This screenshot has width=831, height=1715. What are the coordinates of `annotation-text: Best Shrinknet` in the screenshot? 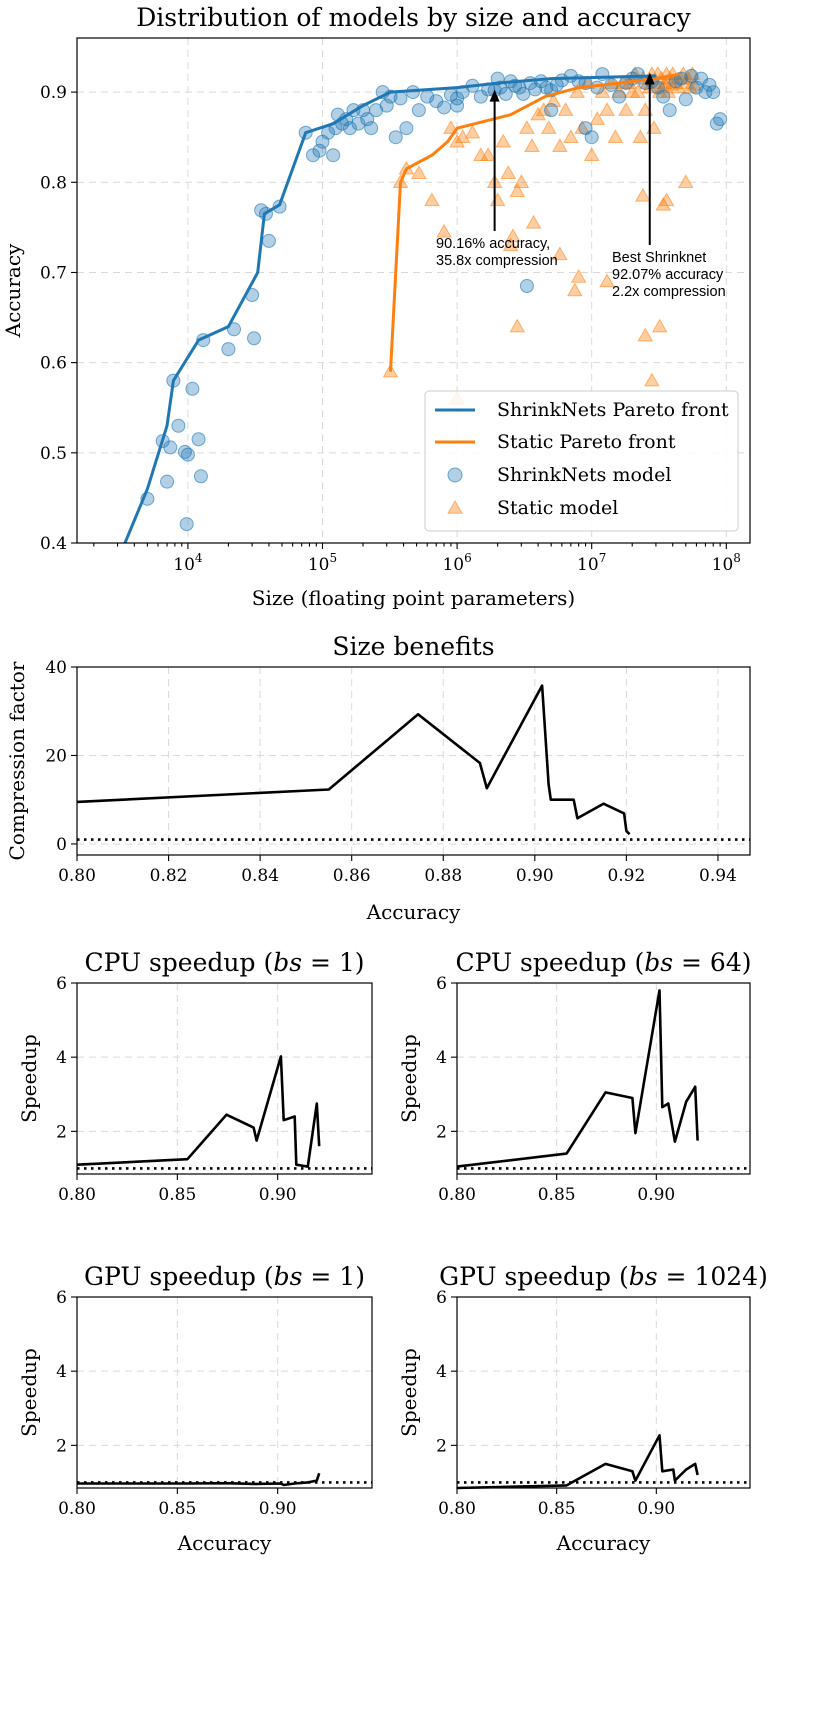 It's located at (659, 258).